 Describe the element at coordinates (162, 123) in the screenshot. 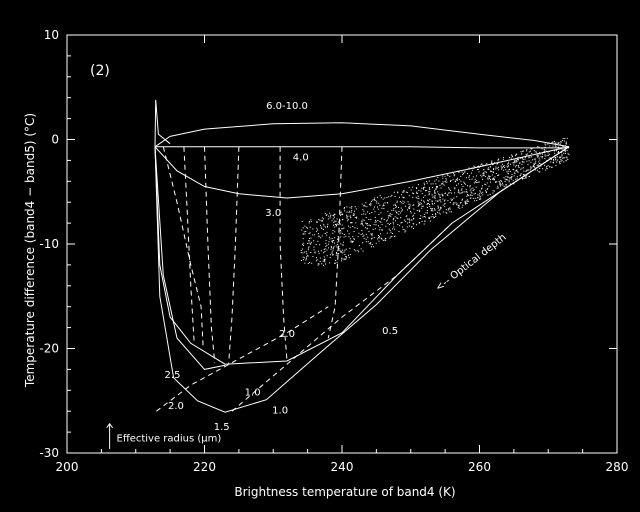

I see `curve-spike` at that location.